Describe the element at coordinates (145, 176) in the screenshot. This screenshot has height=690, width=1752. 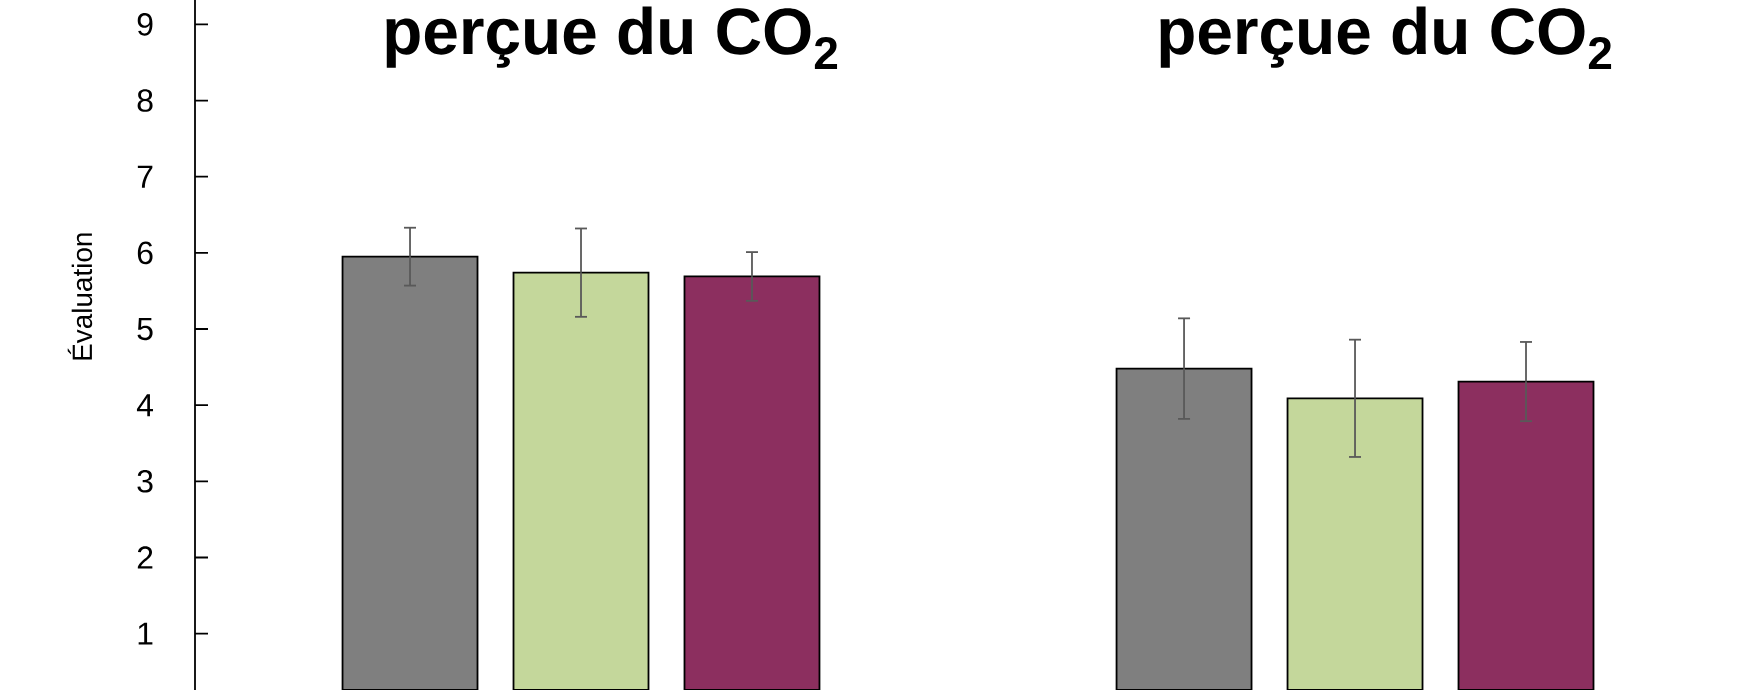
I see `y-tick-label: 7` at that location.